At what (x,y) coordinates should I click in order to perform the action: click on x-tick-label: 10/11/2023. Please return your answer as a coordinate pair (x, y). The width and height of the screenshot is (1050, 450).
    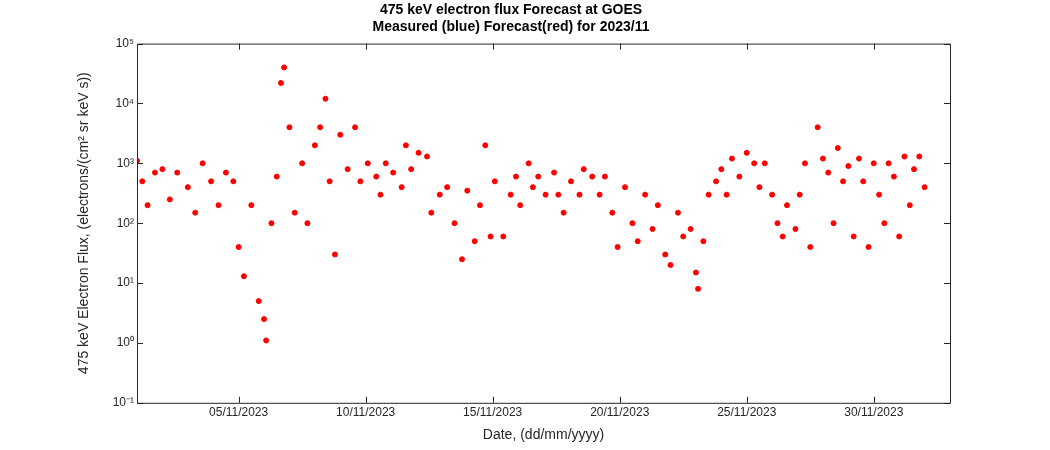
    Looking at the image, I should click on (366, 412).